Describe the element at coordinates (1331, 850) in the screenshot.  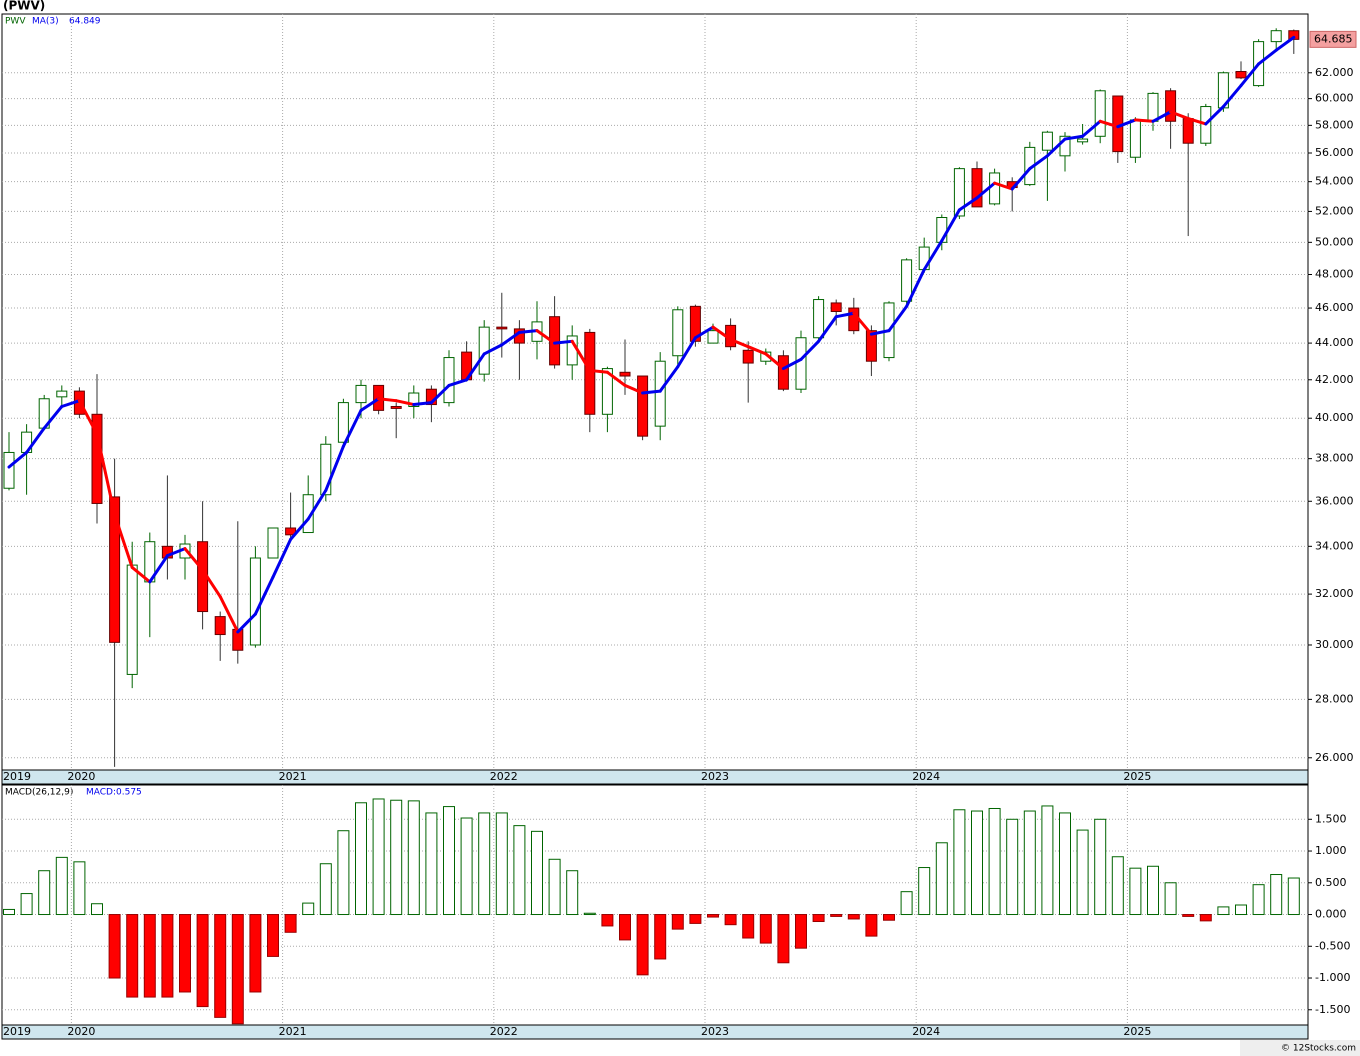
I see `y-tick-label: 1.000` at that location.